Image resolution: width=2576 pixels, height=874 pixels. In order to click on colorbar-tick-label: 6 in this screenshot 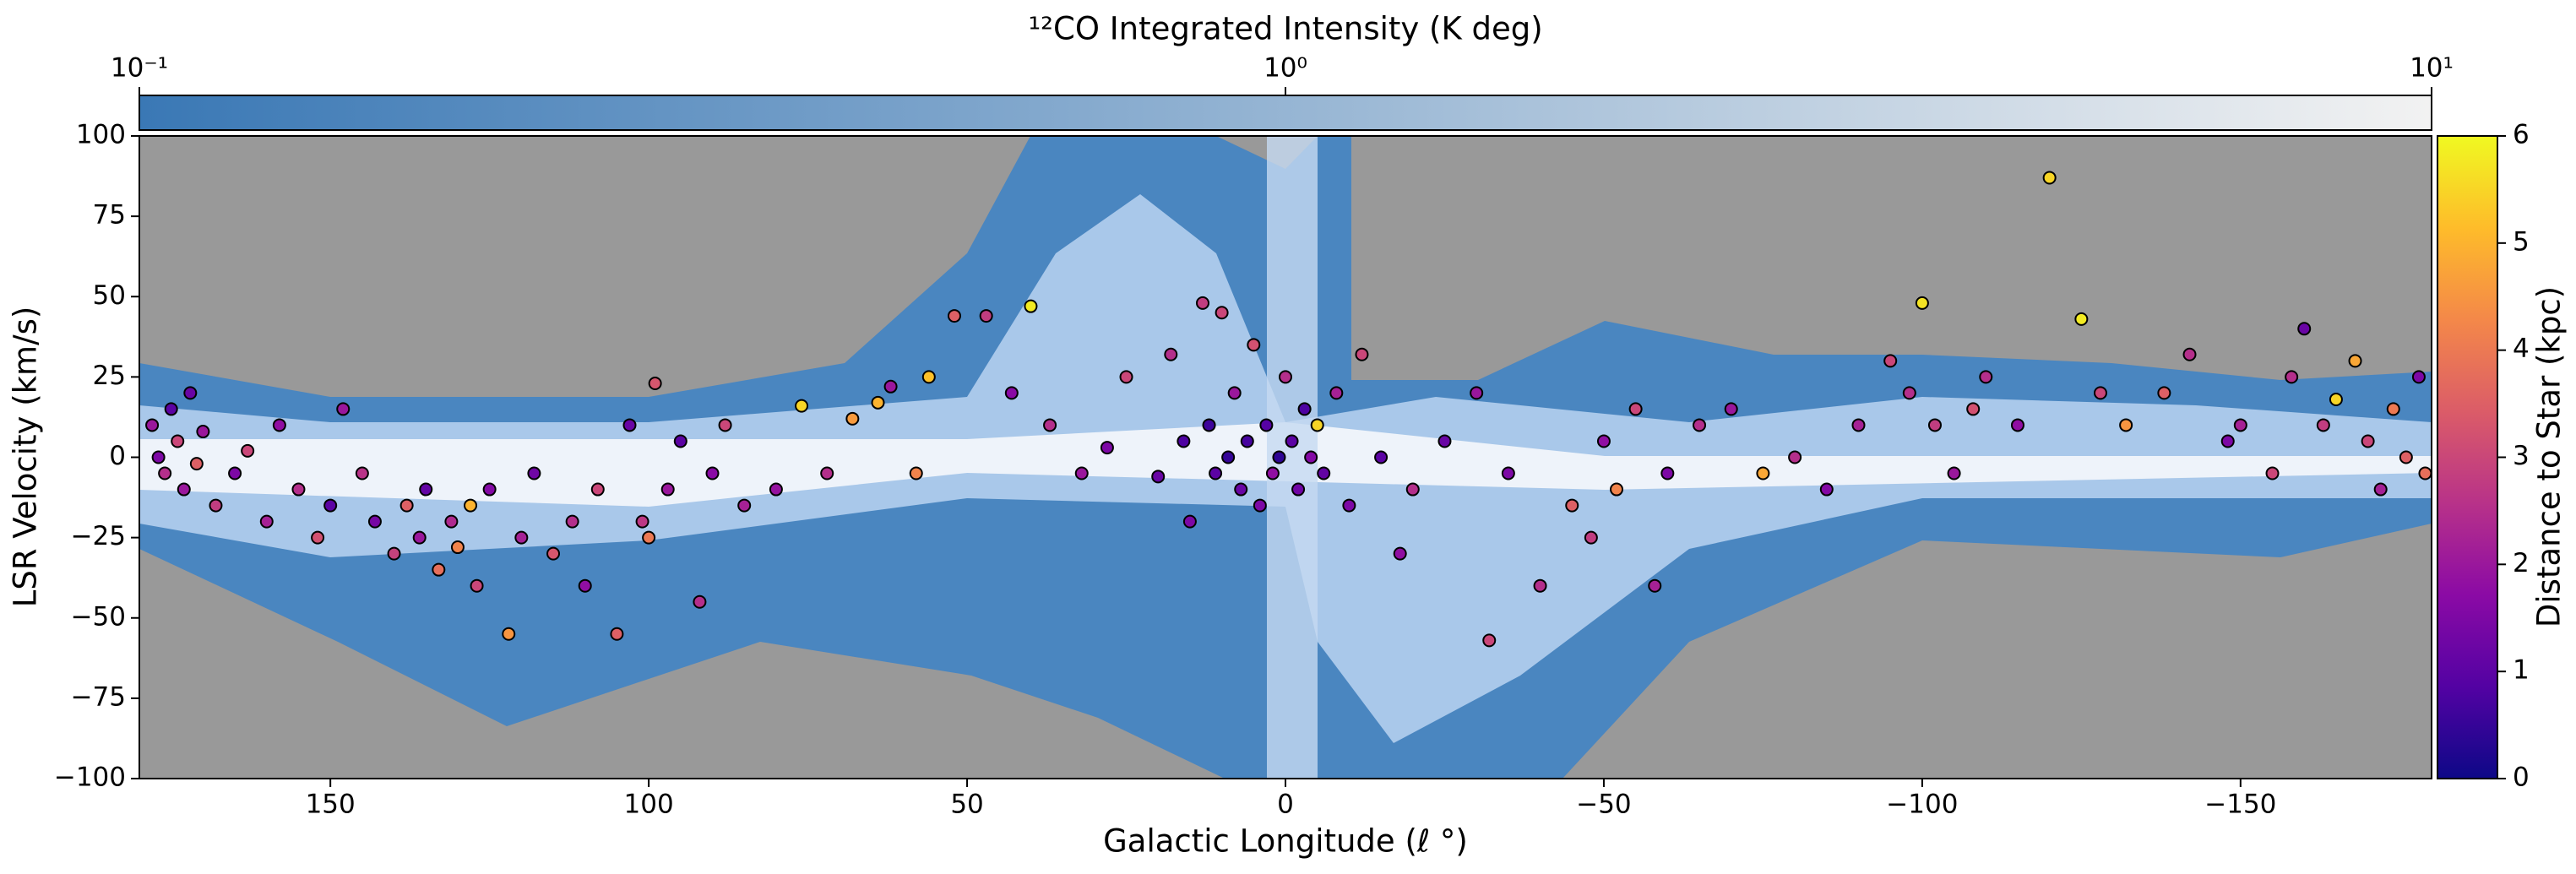, I will do `click(2521, 135)`.